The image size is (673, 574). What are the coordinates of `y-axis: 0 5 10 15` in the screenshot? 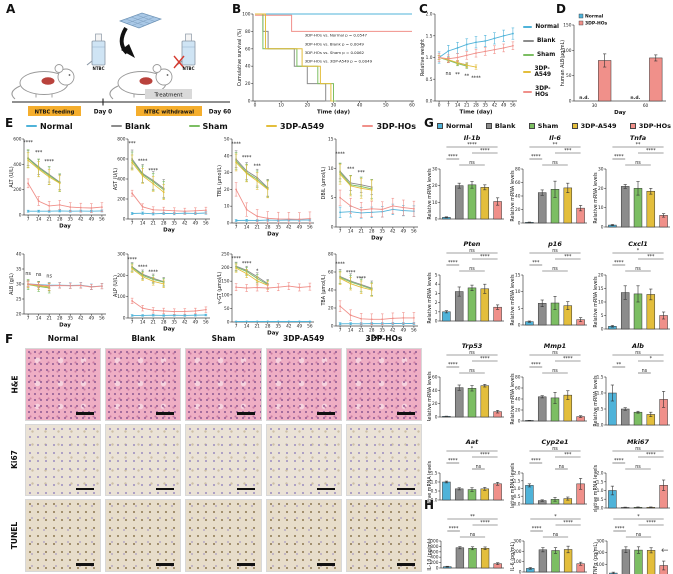 It's located at (519, 301).